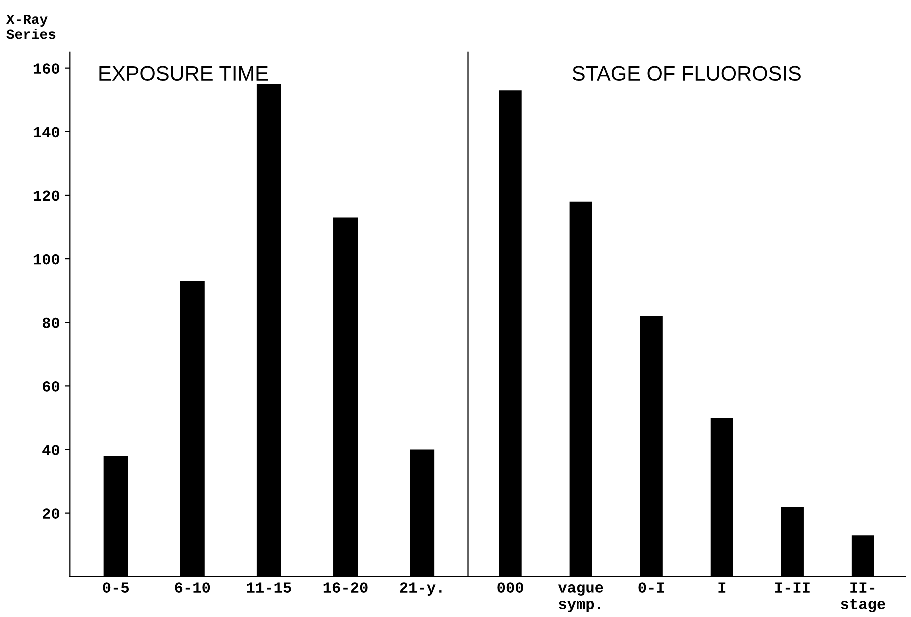 This screenshot has height=617, width=911. Describe the element at coordinates (51, 450) in the screenshot. I see `y-tick-label: 40` at that location.